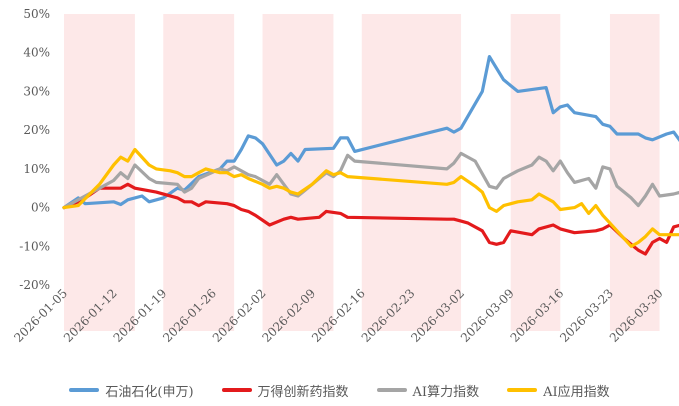  Describe the element at coordinates (36, 91) in the screenshot. I see `y-tick-label: 30%` at that location.